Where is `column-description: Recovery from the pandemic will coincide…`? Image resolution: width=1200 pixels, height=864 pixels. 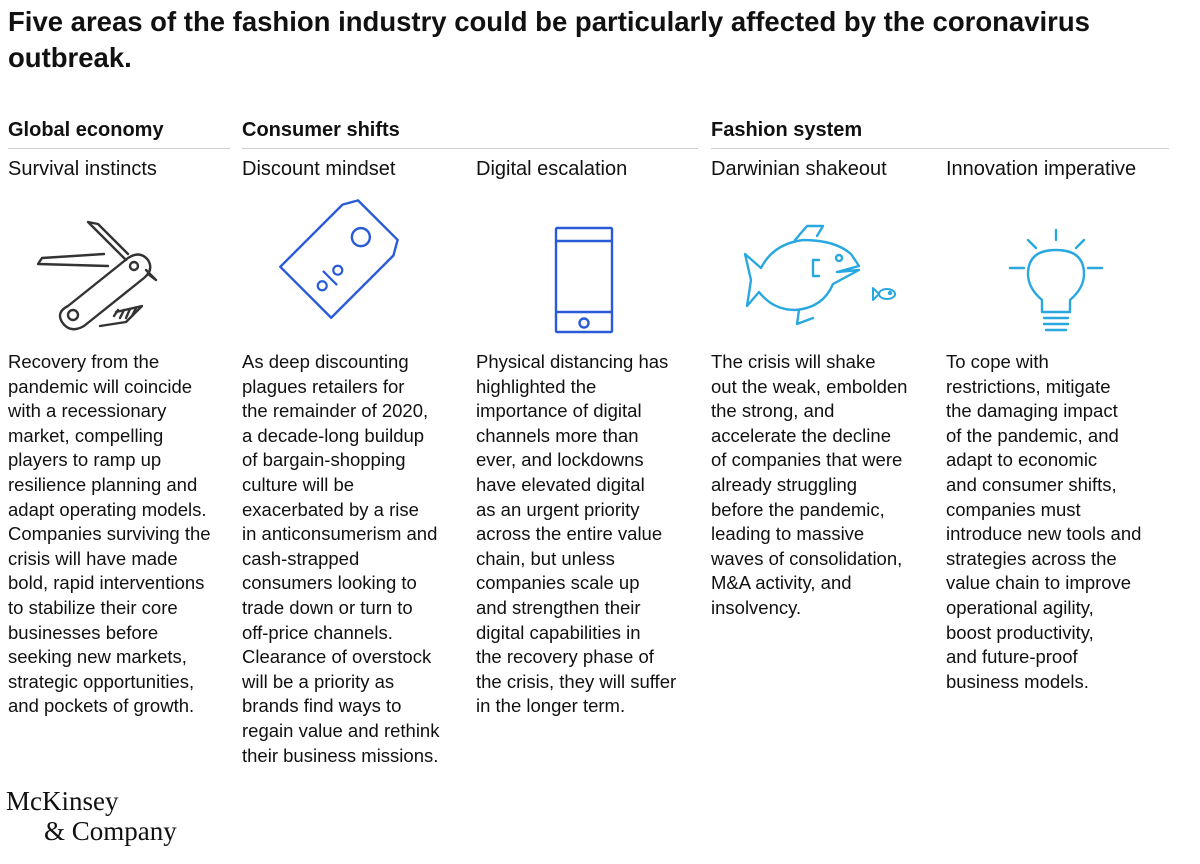
column-description: Recovery from the pandemic will coincide… is located at coordinates (109, 534).